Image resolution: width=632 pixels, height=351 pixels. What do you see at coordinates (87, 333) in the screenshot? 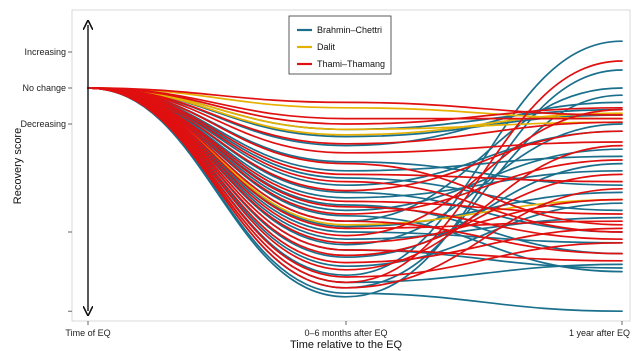
I see `x-tick-label: Time of EQ` at bounding box center [87, 333].